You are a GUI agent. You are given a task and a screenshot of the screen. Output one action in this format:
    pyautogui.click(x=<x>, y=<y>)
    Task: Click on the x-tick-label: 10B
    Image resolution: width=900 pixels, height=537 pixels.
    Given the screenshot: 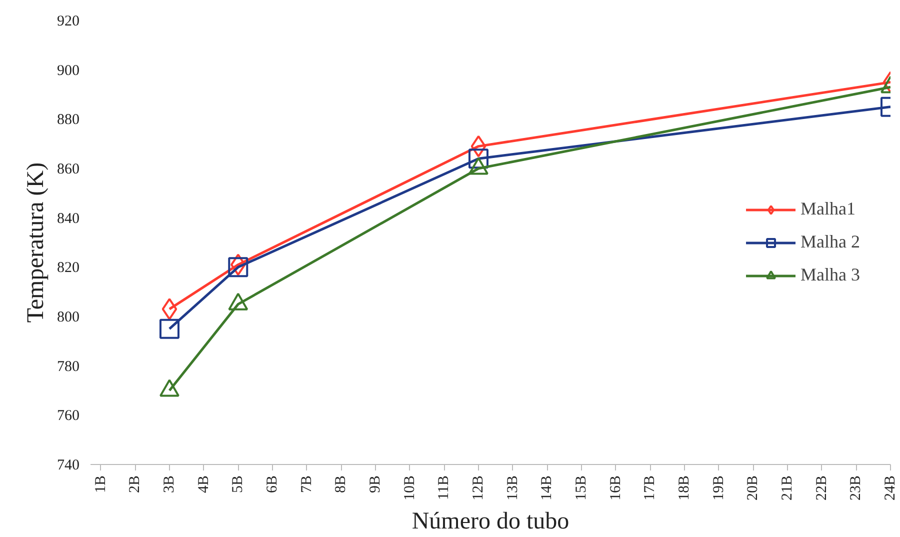 What is the action you would take?
    pyautogui.click(x=410, y=488)
    